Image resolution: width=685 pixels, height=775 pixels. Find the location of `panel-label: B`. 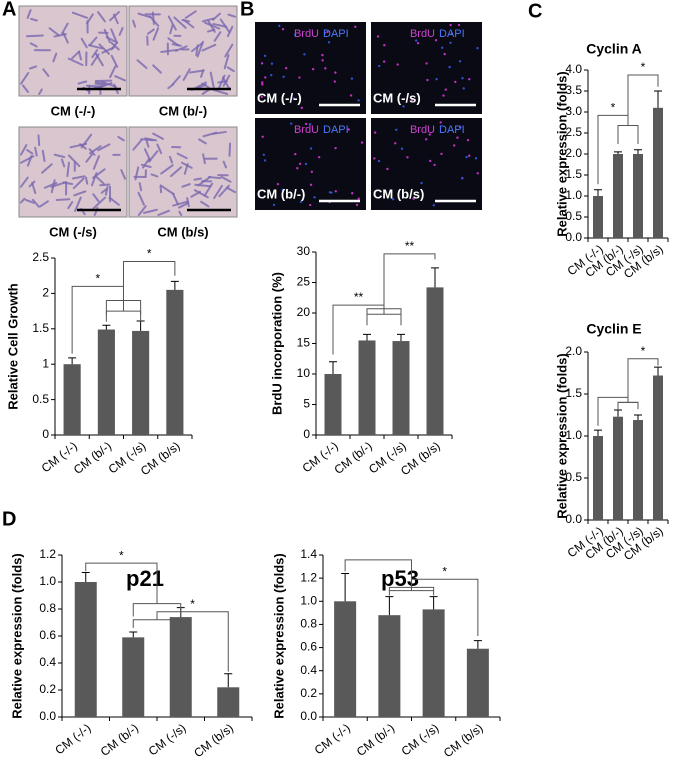

panel-label: B is located at coordinates (247, 10).